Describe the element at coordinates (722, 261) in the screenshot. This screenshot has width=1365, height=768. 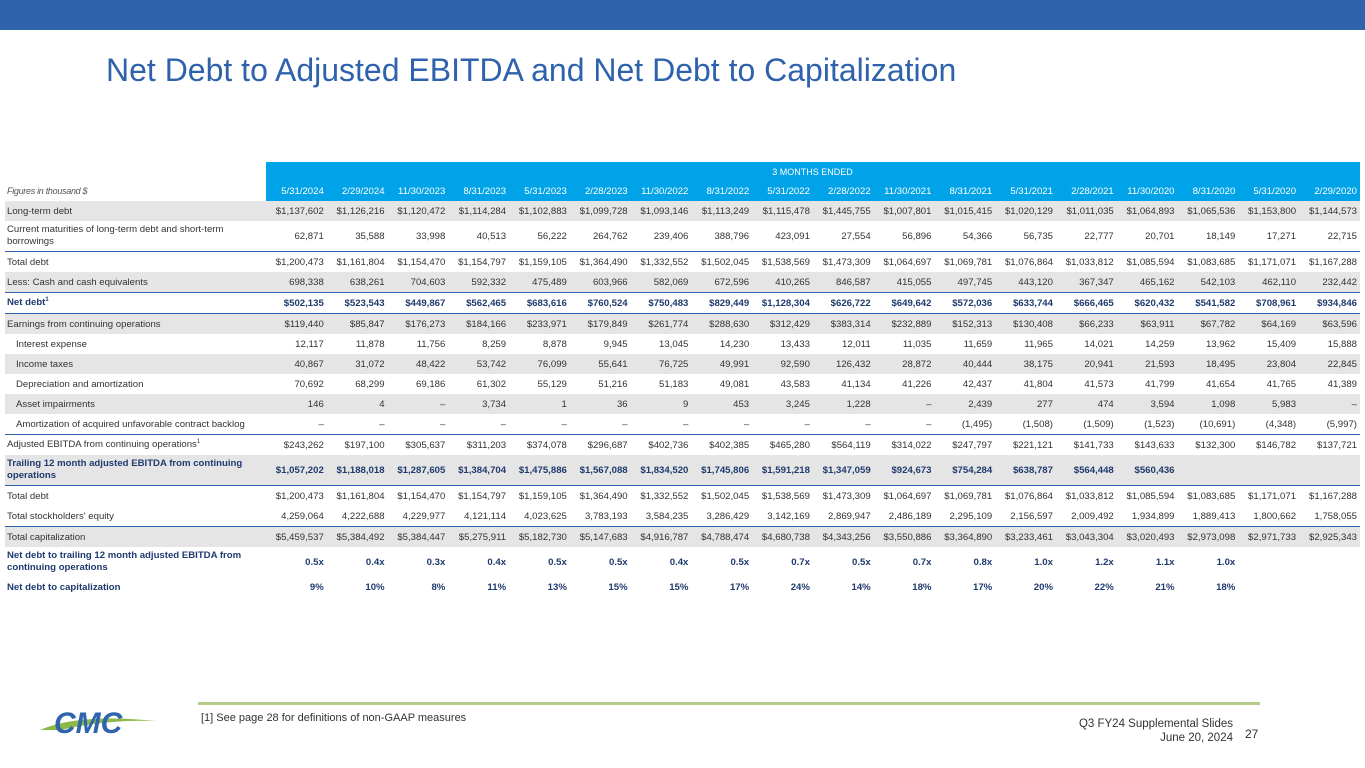
I see `table-cell: $1,502,045` at that location.